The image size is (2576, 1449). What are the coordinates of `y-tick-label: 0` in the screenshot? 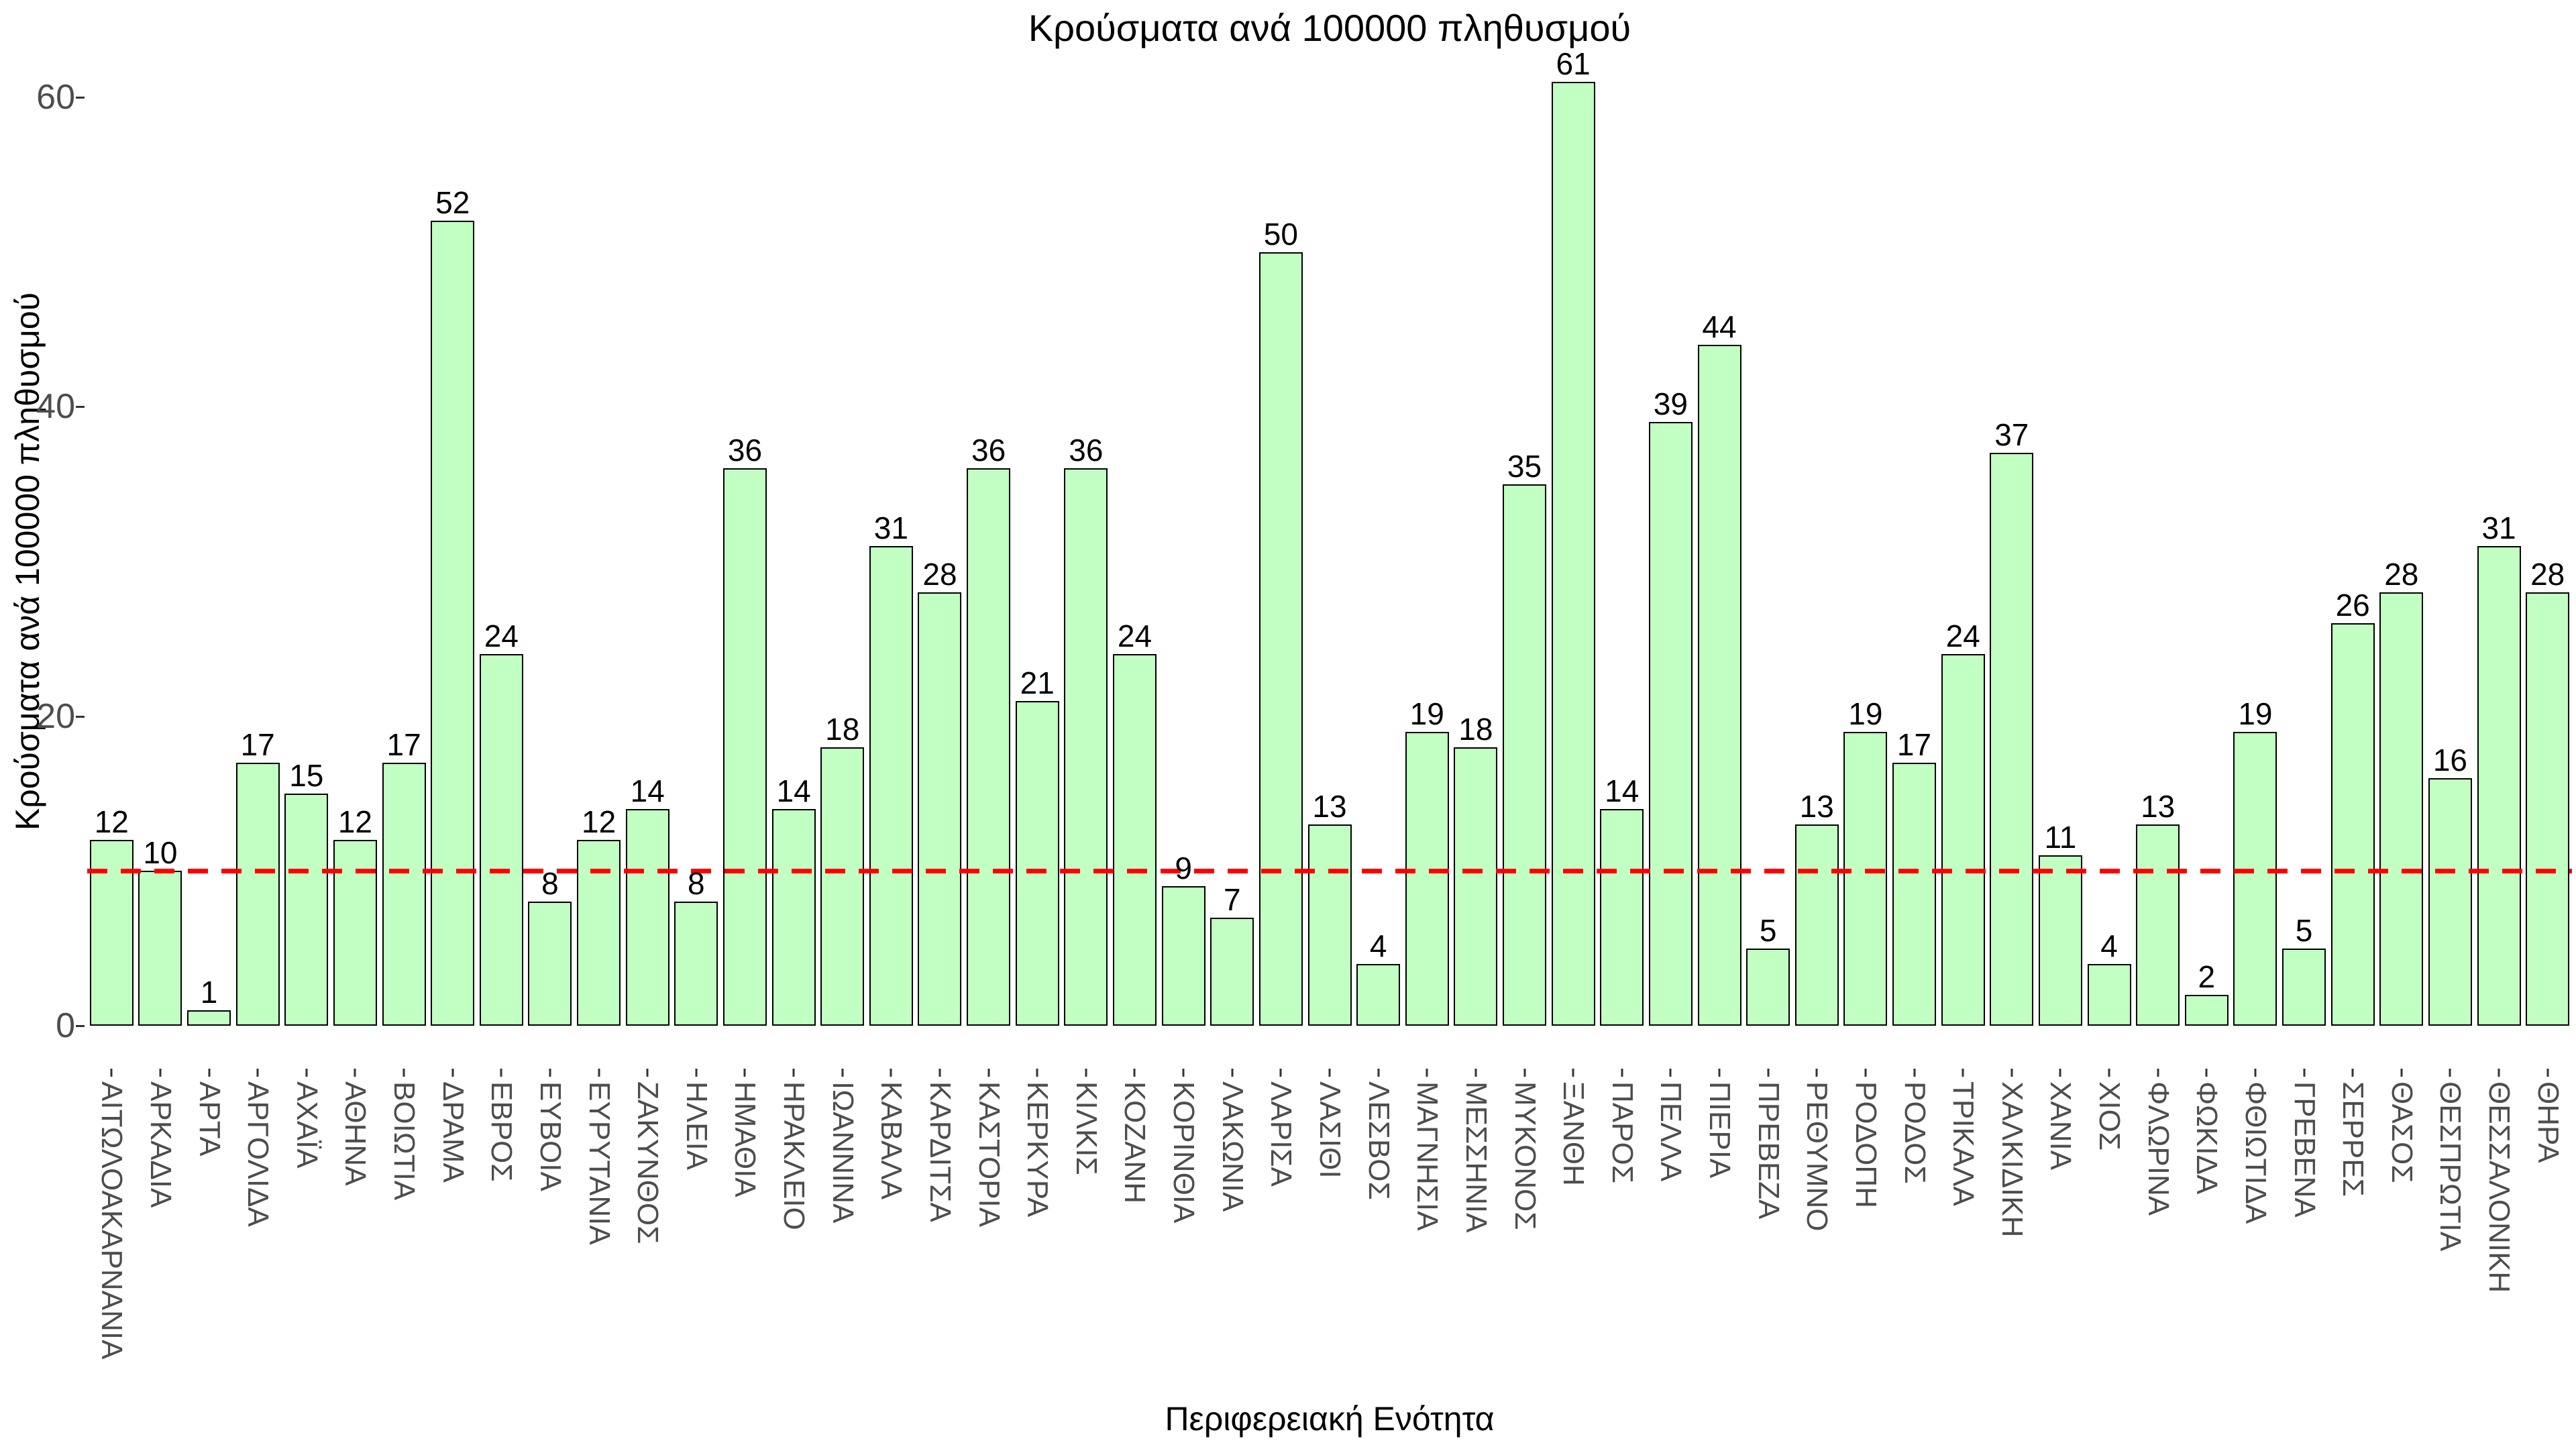 It's located at (65, 1025).